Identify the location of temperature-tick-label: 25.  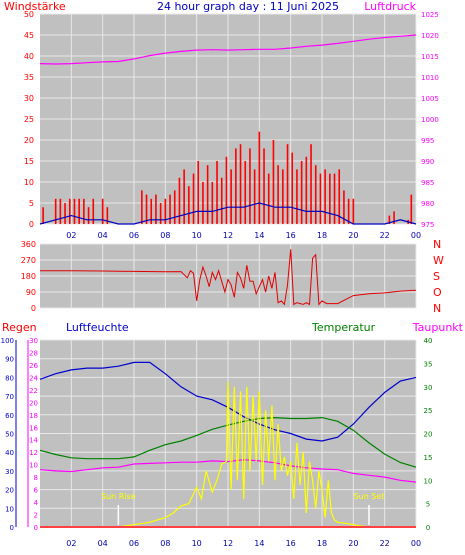
(428, 411).